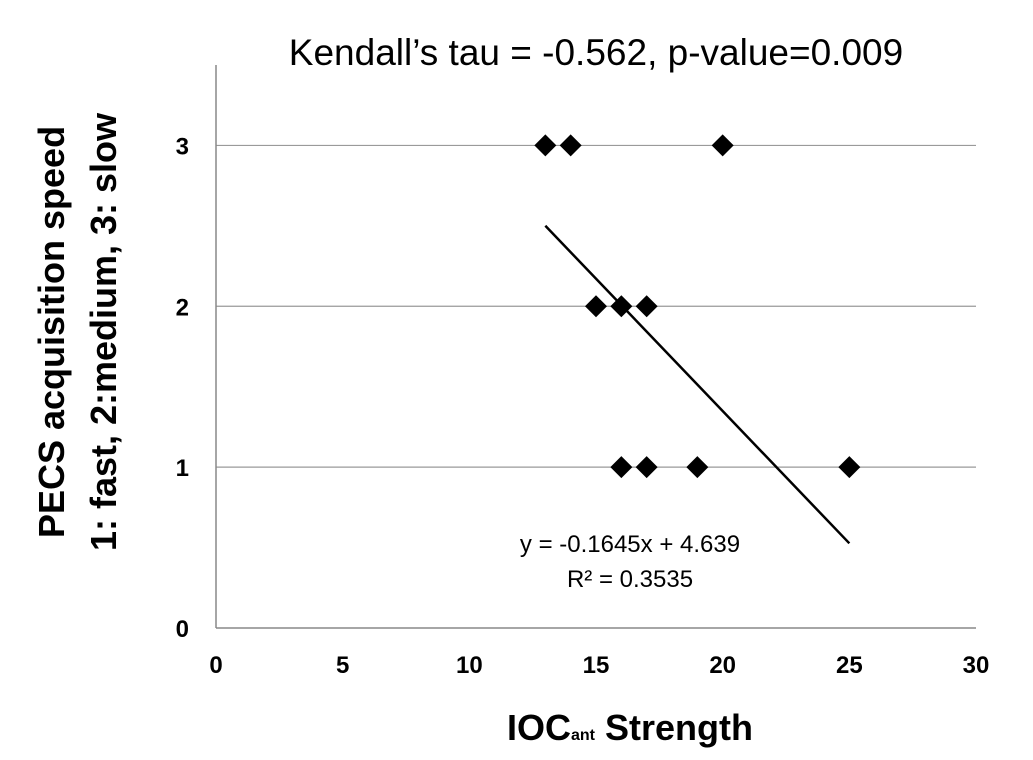 This screenshot has width=1033, height=760. I want to click on y-tick-label: 2, so click(182, 307).